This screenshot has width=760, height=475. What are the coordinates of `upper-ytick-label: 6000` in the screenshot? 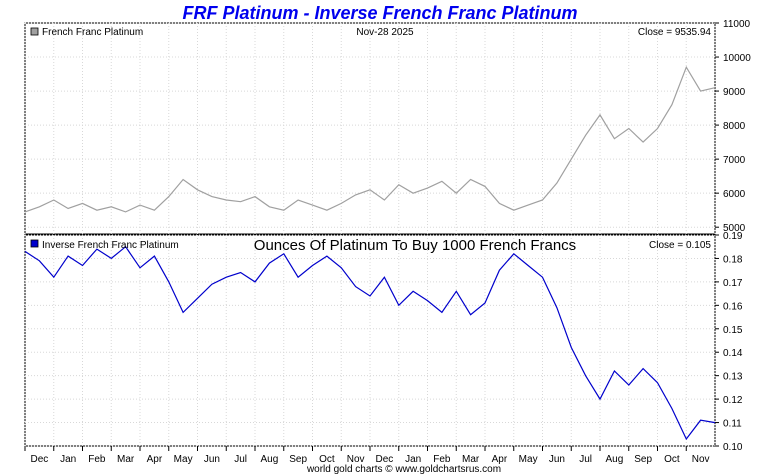 It's located at (734, 194).